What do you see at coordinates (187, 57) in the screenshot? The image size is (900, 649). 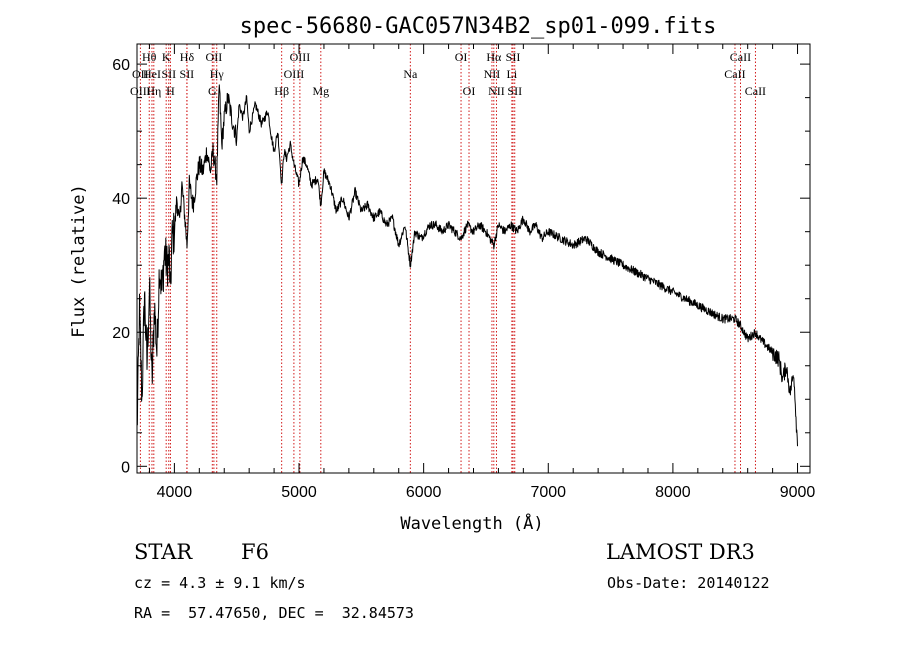 I see `spectral-line-label: Hδ` at bounding box center [187, 57].